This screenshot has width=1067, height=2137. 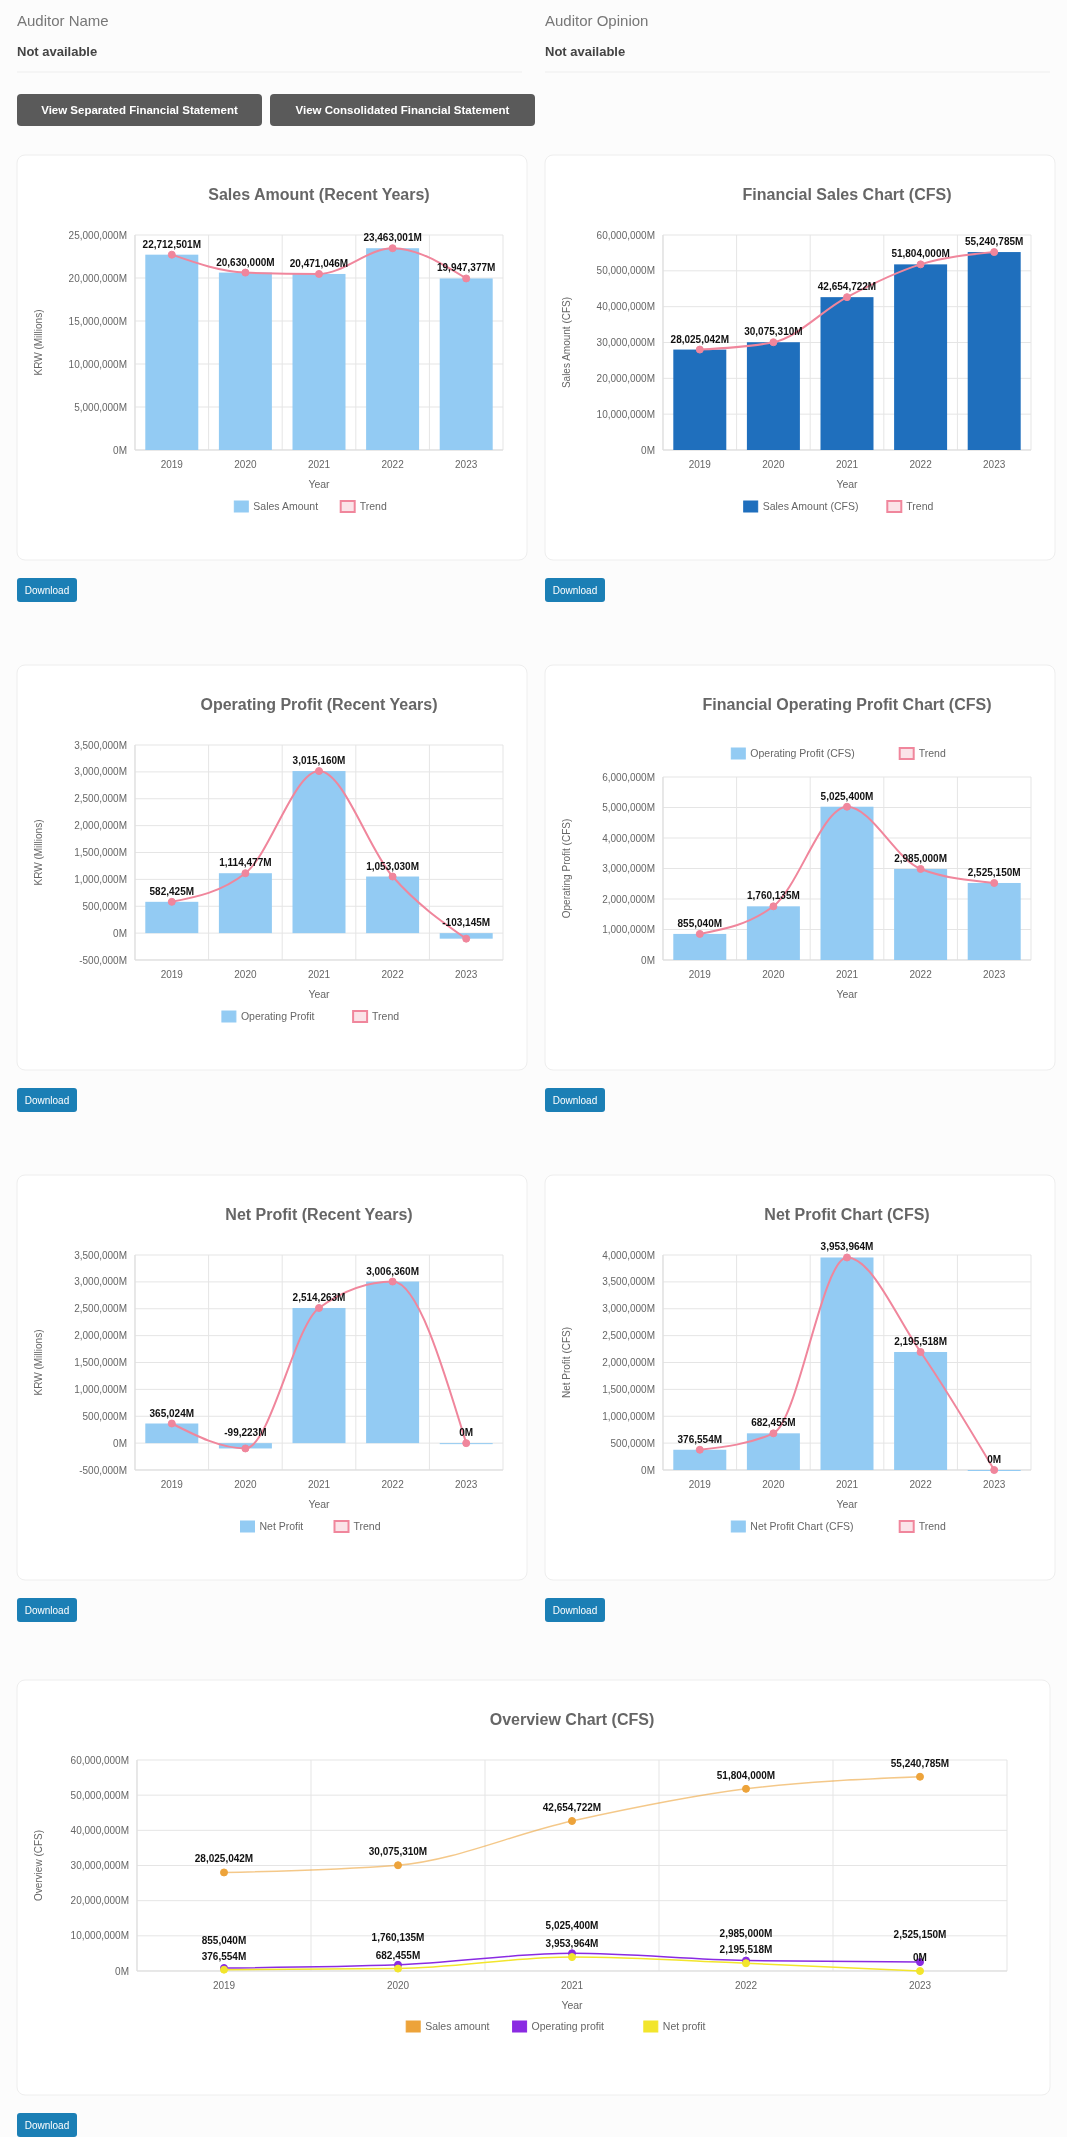 What do you see at coordinates (224, 1985) in the screenshot?
I see `x-tick-label: 2019` at bounding box center [224, 1985].